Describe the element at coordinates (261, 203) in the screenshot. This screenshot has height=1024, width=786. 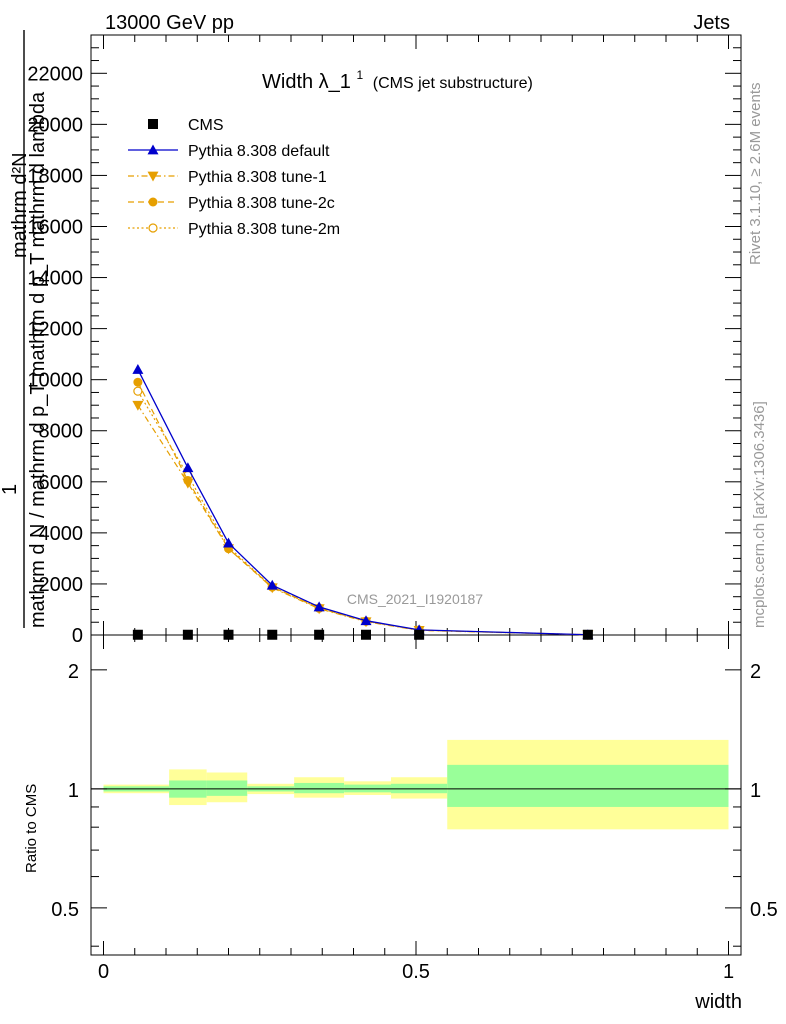
I see `legend-label-3: Pythia 8.308 tune-2c` at that location.